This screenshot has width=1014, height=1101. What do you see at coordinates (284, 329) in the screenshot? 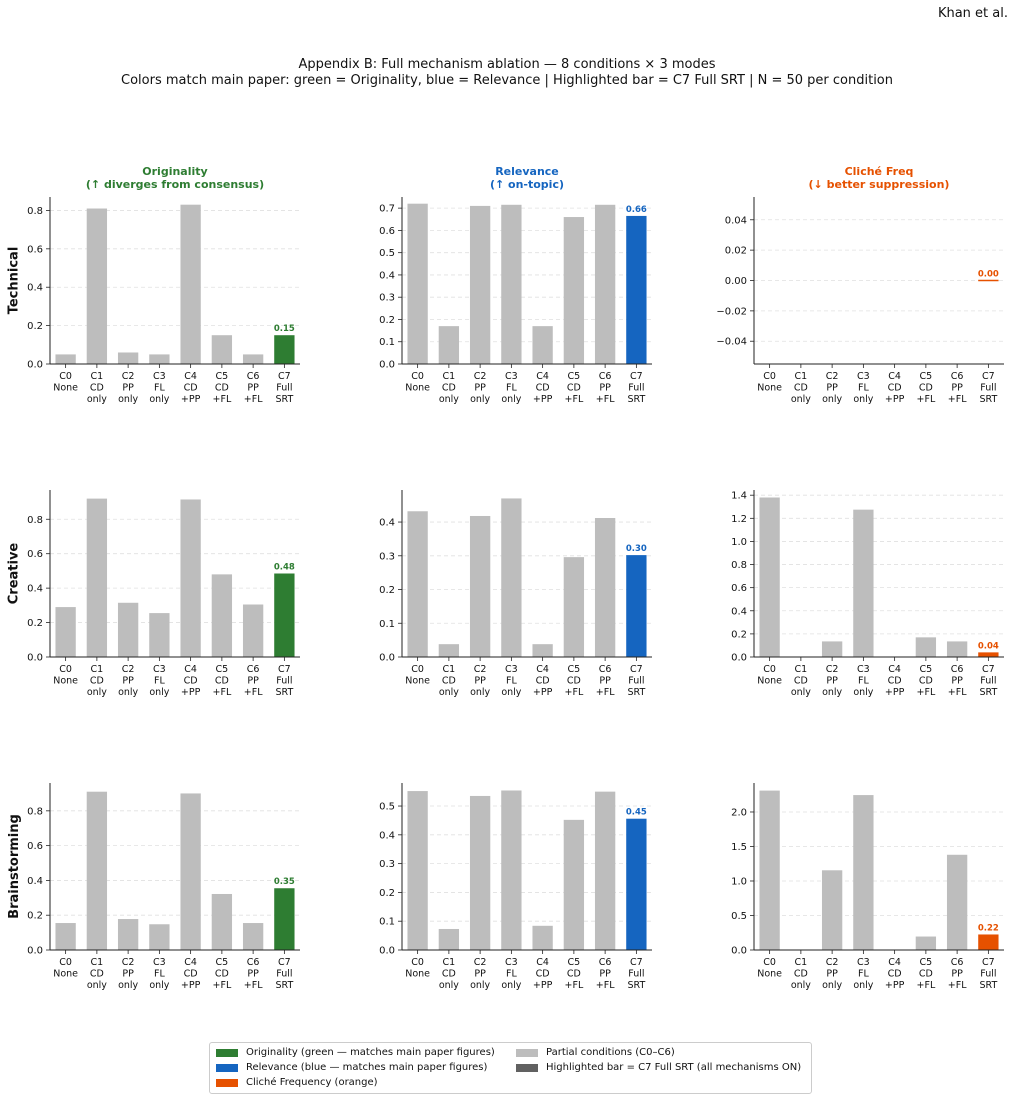
I see `bar-value-label: 0.15` at bounding box center [284, 329].